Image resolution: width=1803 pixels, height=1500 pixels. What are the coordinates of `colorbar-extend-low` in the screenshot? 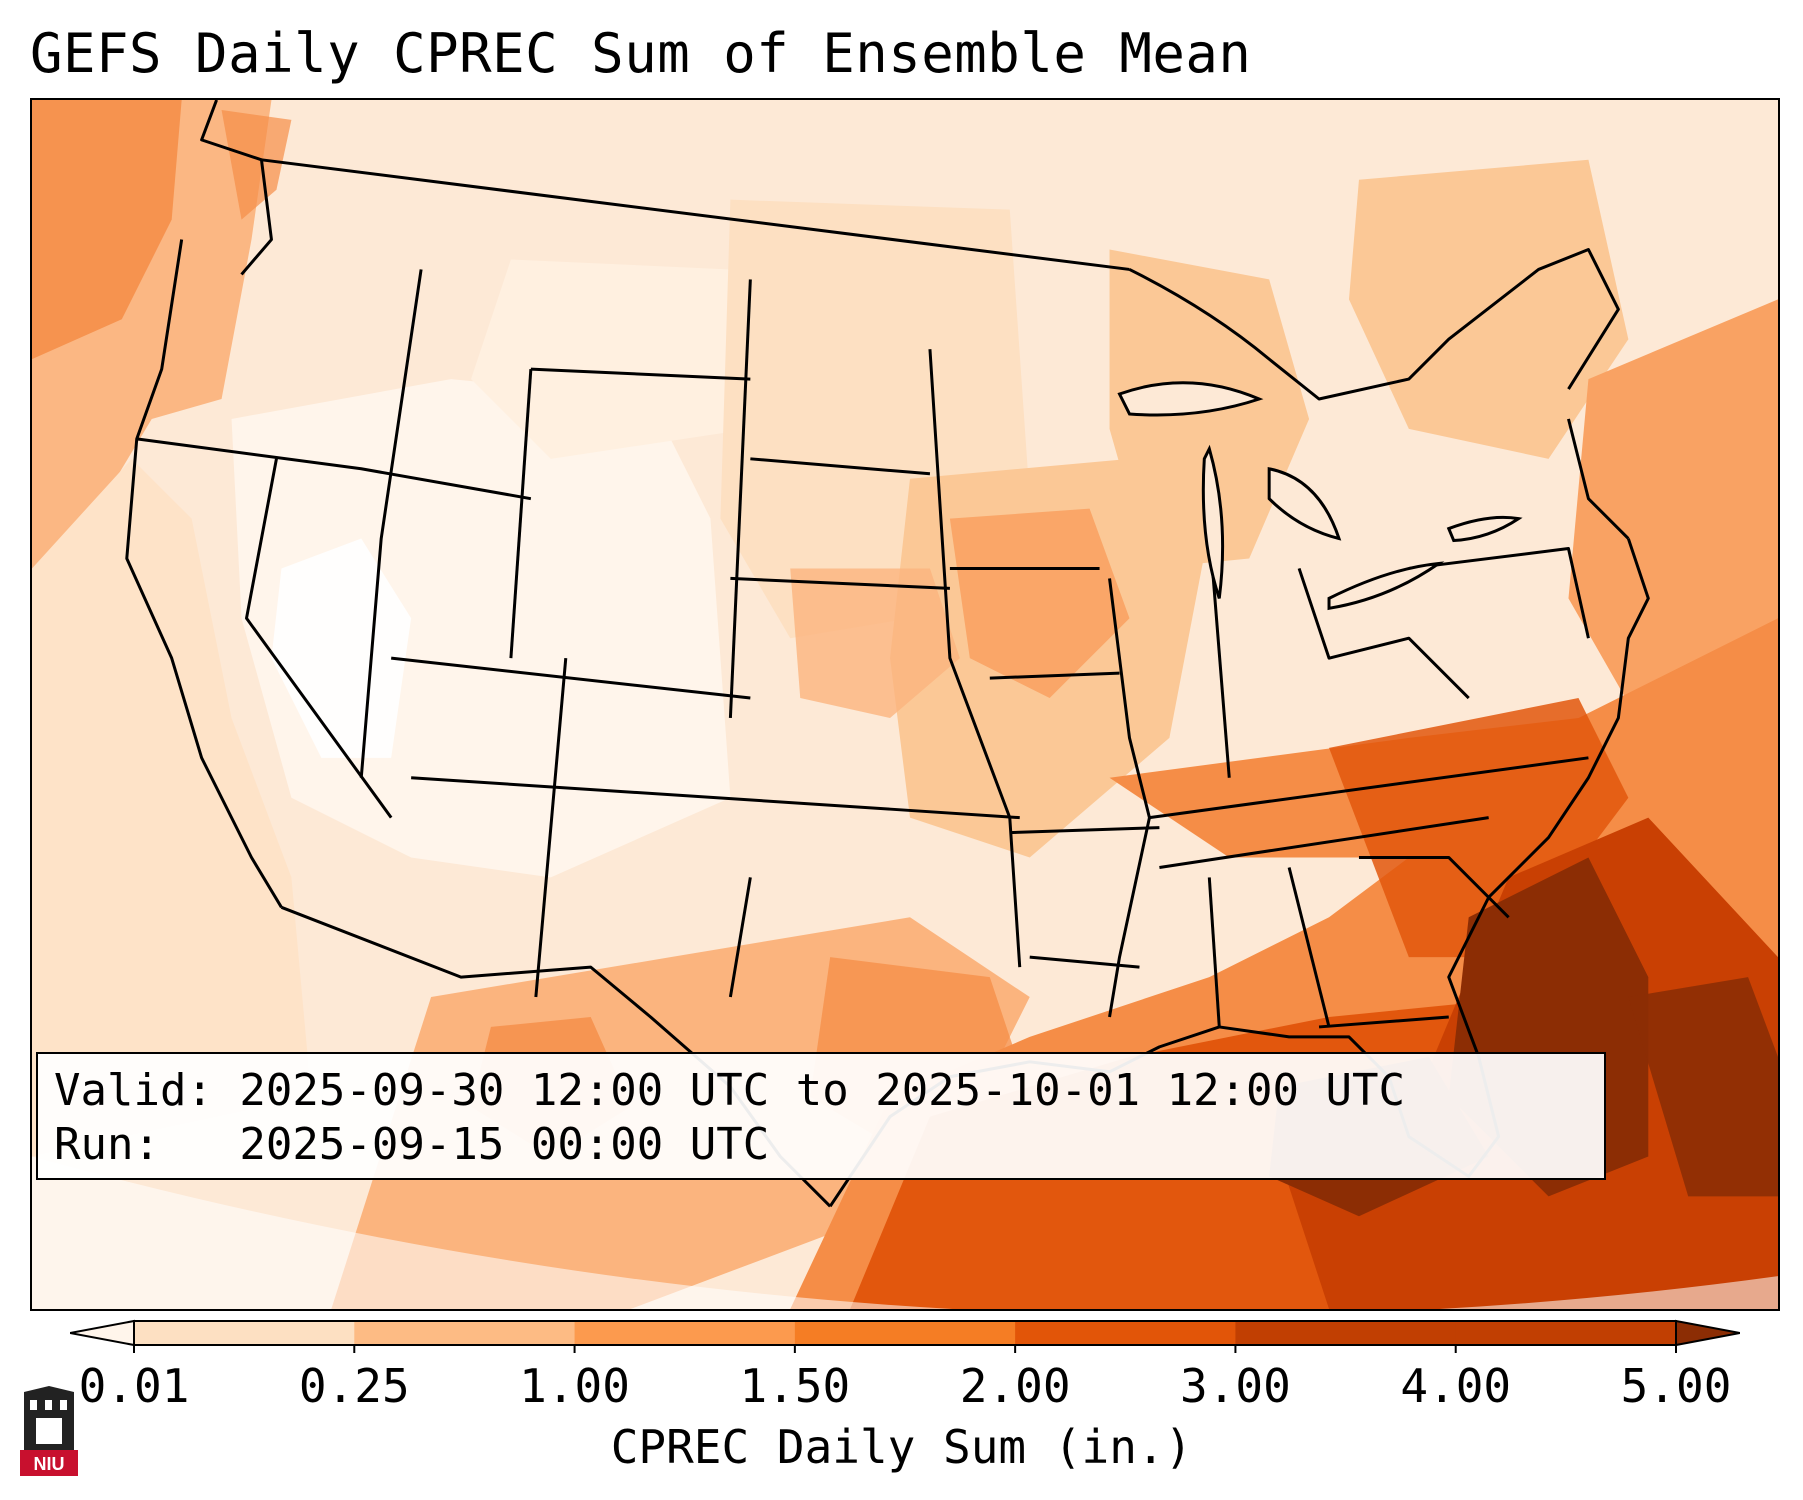 It's located at (102, 1333).